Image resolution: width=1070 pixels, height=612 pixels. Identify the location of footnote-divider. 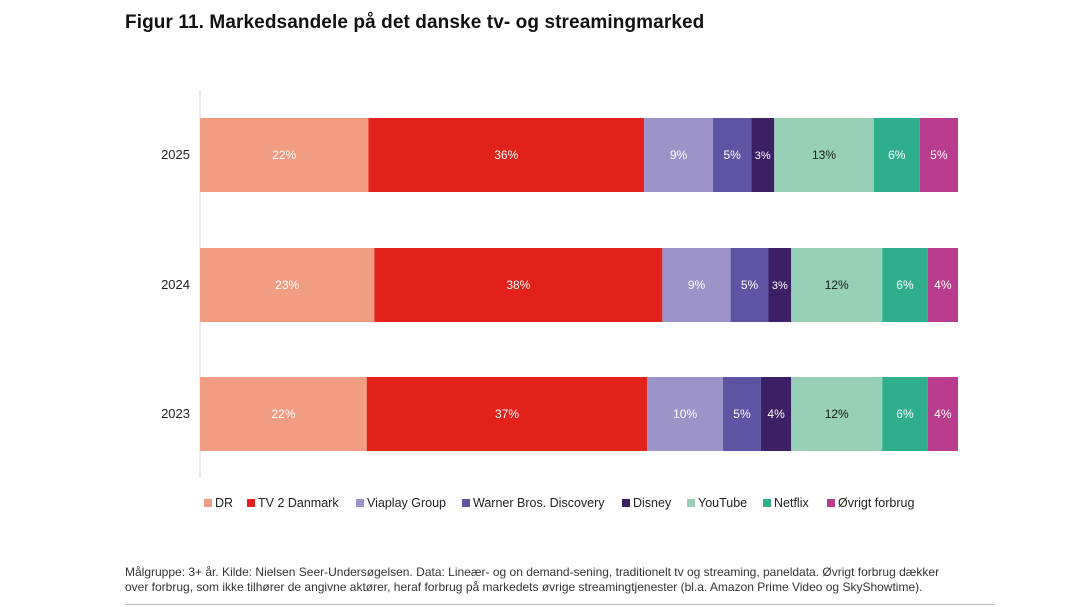
(560, 604).